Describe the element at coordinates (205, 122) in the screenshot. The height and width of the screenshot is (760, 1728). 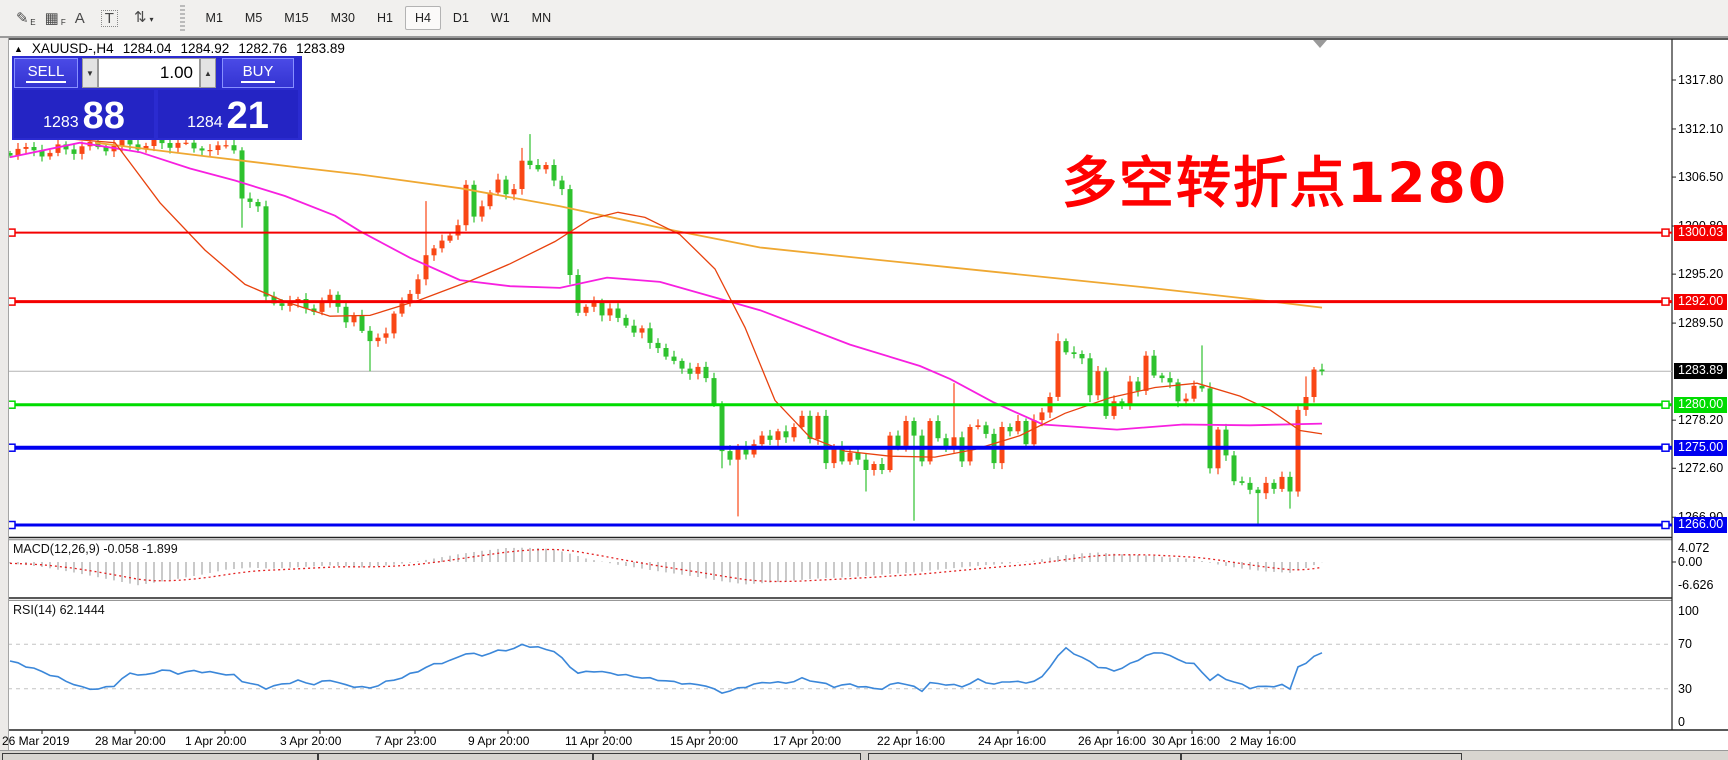
I see `buy-price-small: 1284` at that location.